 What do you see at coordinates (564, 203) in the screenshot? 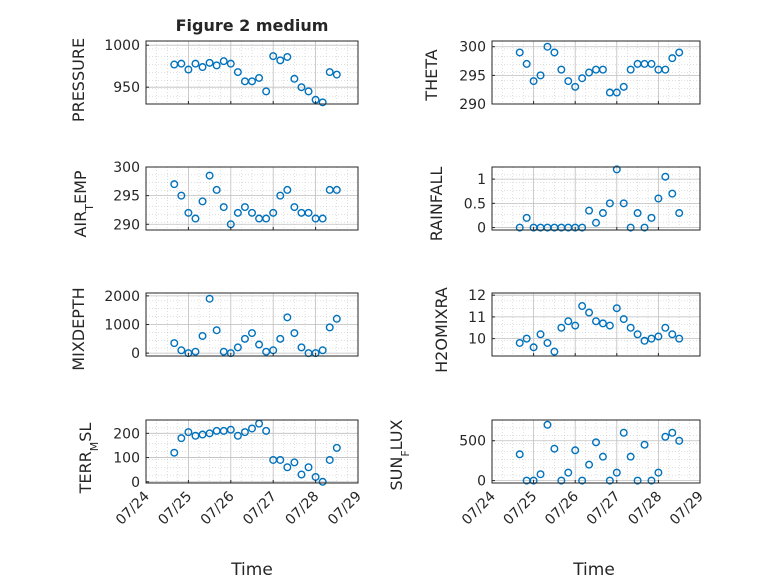
I see `subplot-rainfall: RAINFALL 0 0.5 1` at bounding box center [564, 203].